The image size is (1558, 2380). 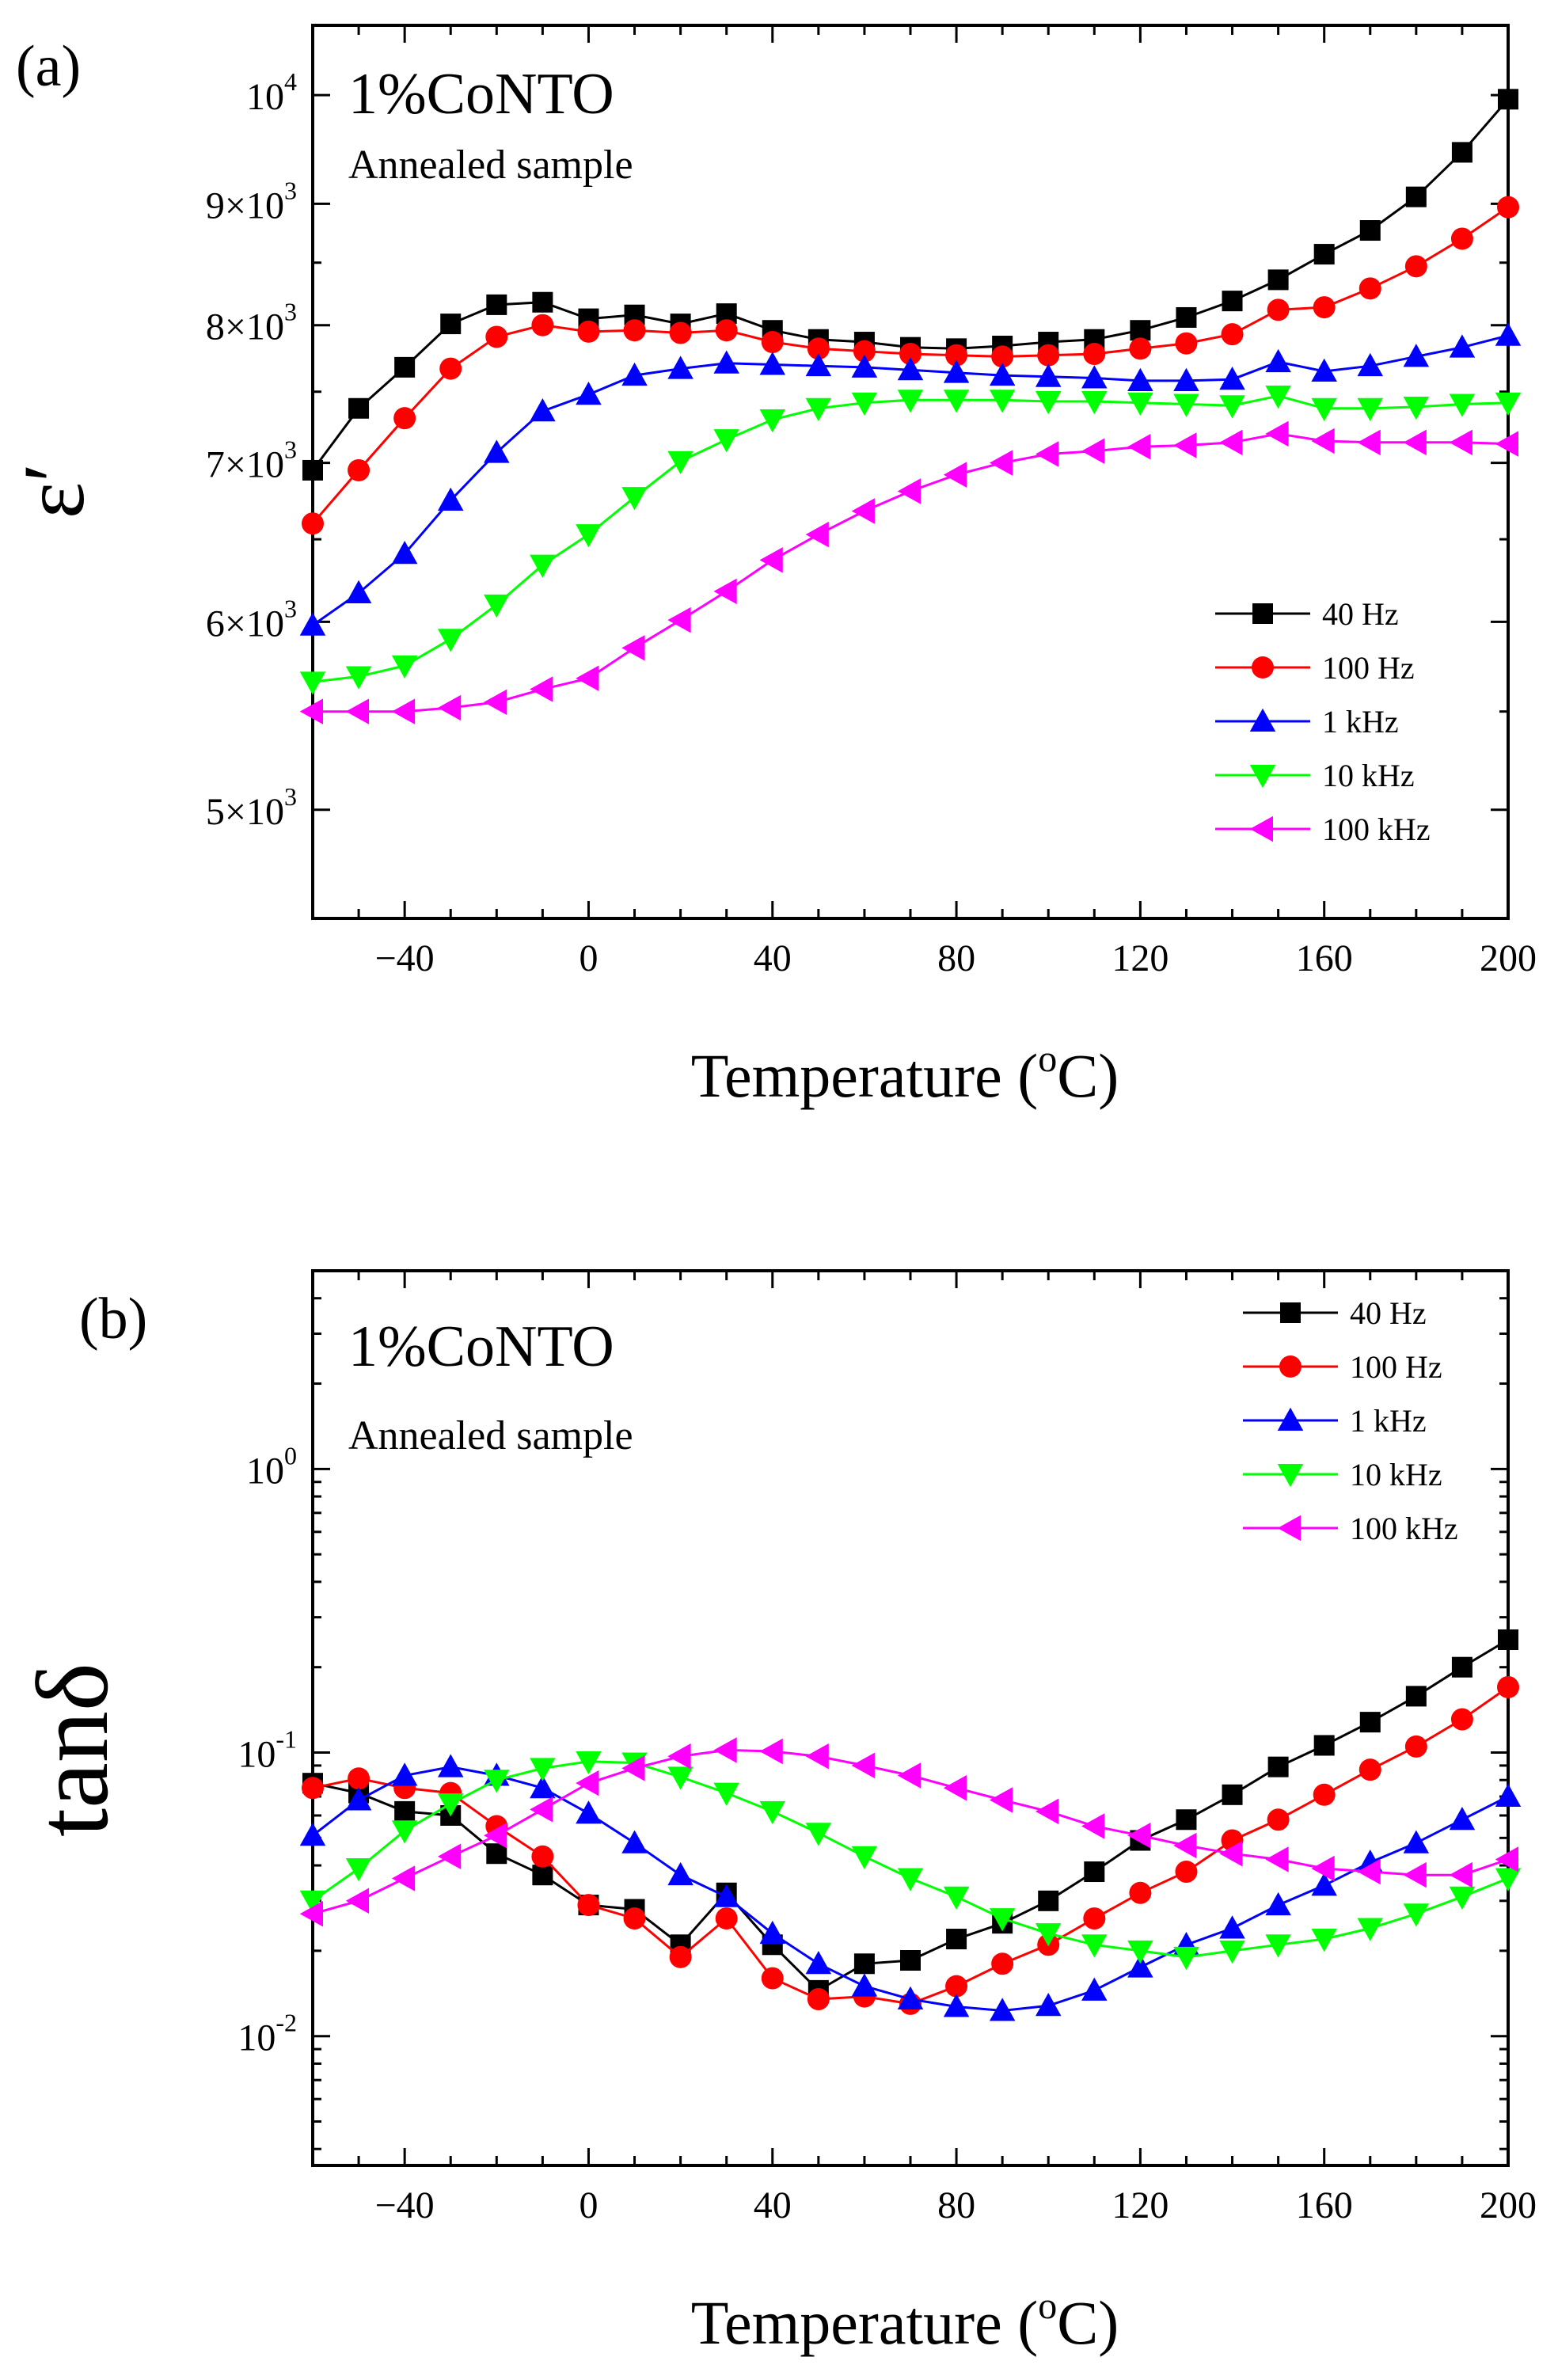 I want to click on panel-b-title: 1%CoNTO, so click(x=481, y=1346).